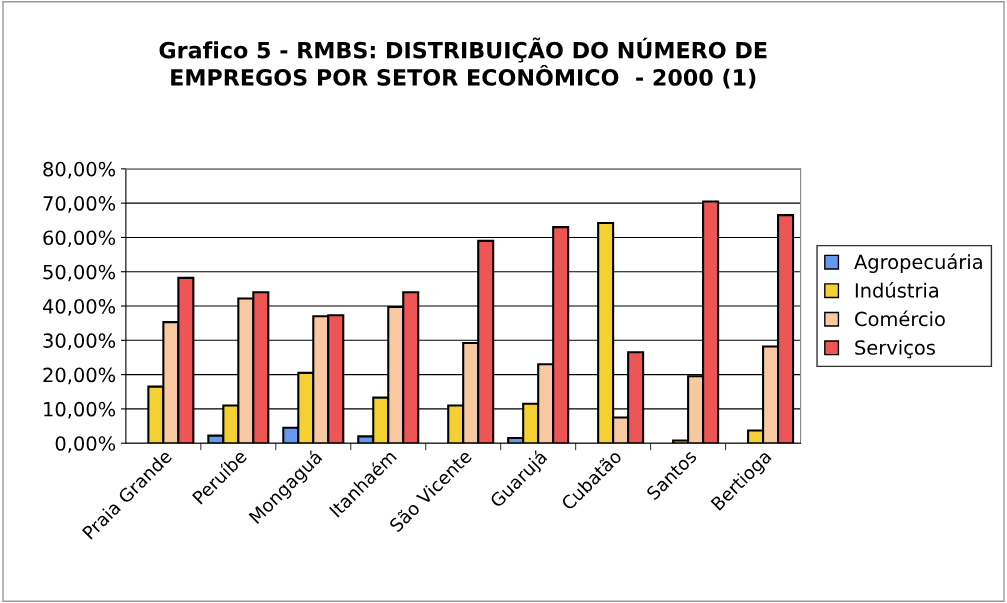  Describe the element at coordinates (896, 289) in the screenshot. I see `legend-label: Indústria` at that location.